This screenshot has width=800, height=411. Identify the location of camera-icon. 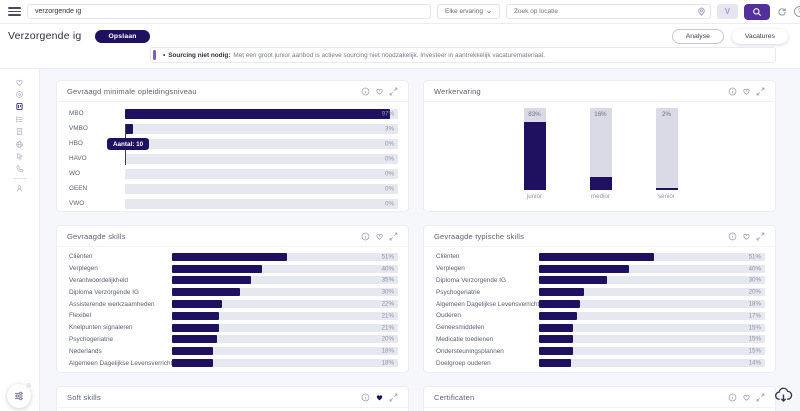
(20, 94).